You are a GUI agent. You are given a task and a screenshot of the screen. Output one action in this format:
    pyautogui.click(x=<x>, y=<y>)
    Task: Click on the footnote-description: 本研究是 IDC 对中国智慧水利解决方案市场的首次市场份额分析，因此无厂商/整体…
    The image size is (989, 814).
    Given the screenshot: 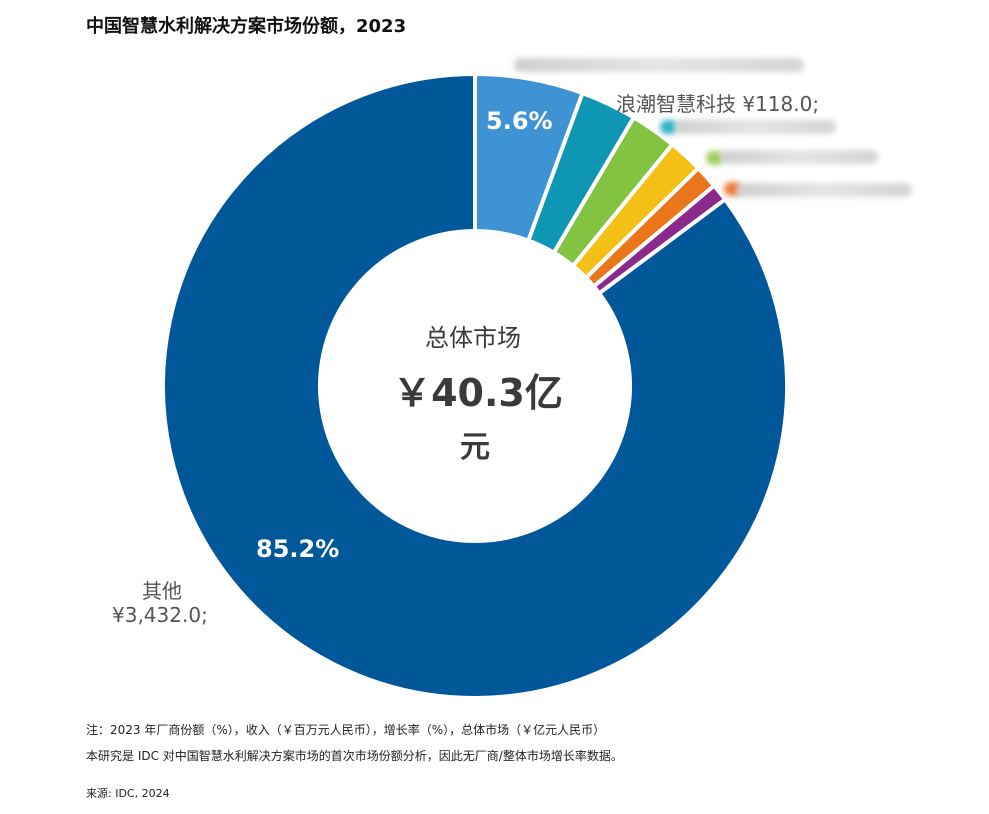 What is the action you would take?
    pyautogui.click(x=354, y=756)
    